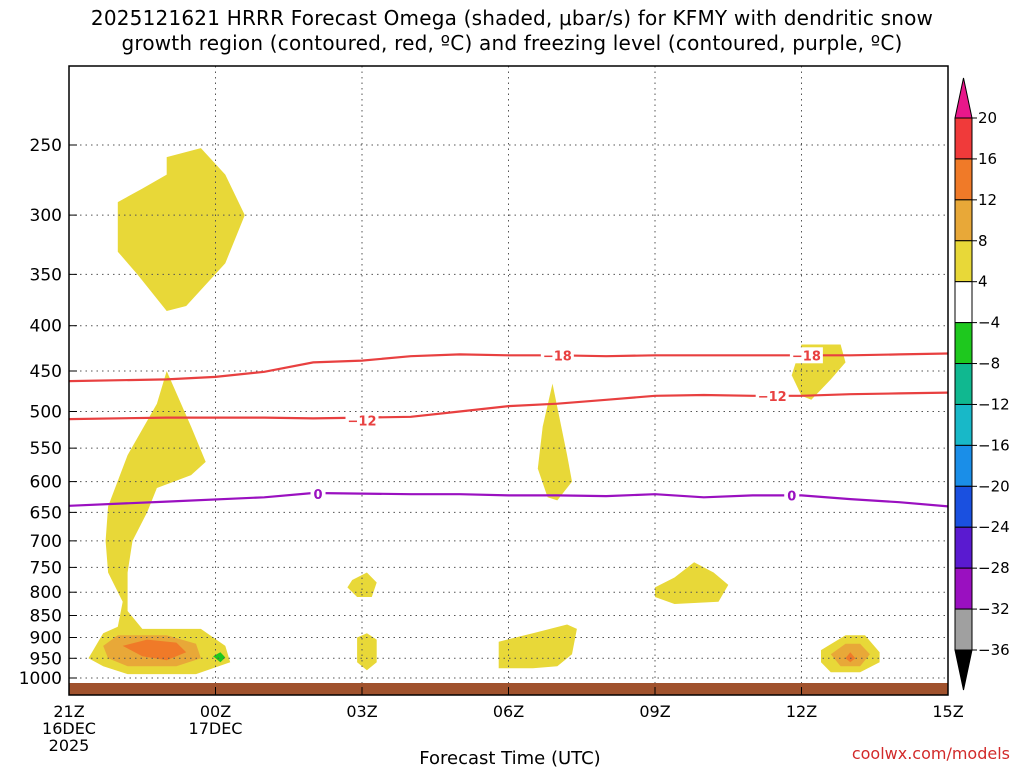  Describe the element at coordinates (69, 728) in the screenshot. I see `x-tick-label-0-1: 16DEC` at that location.